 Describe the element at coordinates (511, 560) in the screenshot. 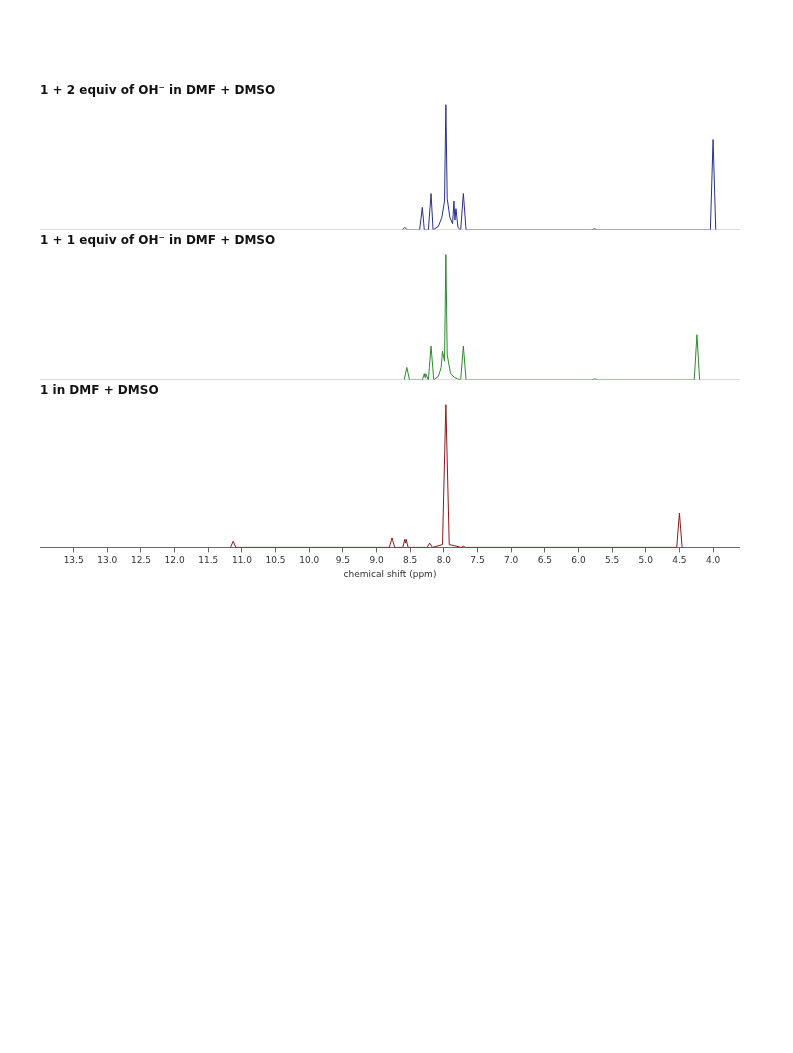

I see `x-tick-label: 7.0` at that location.